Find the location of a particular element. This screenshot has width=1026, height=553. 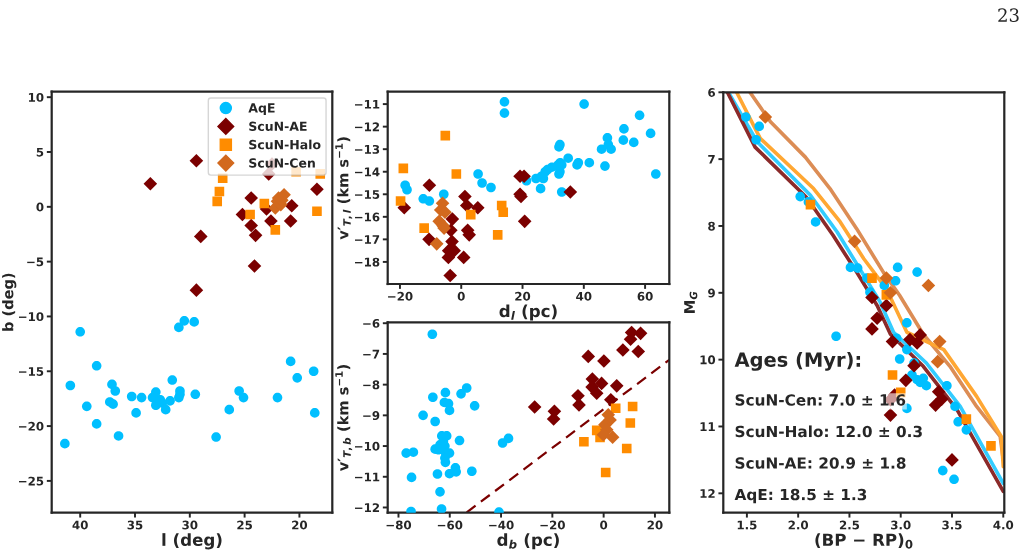

y-tick-label: −16 is located at coordinates (367, 217).